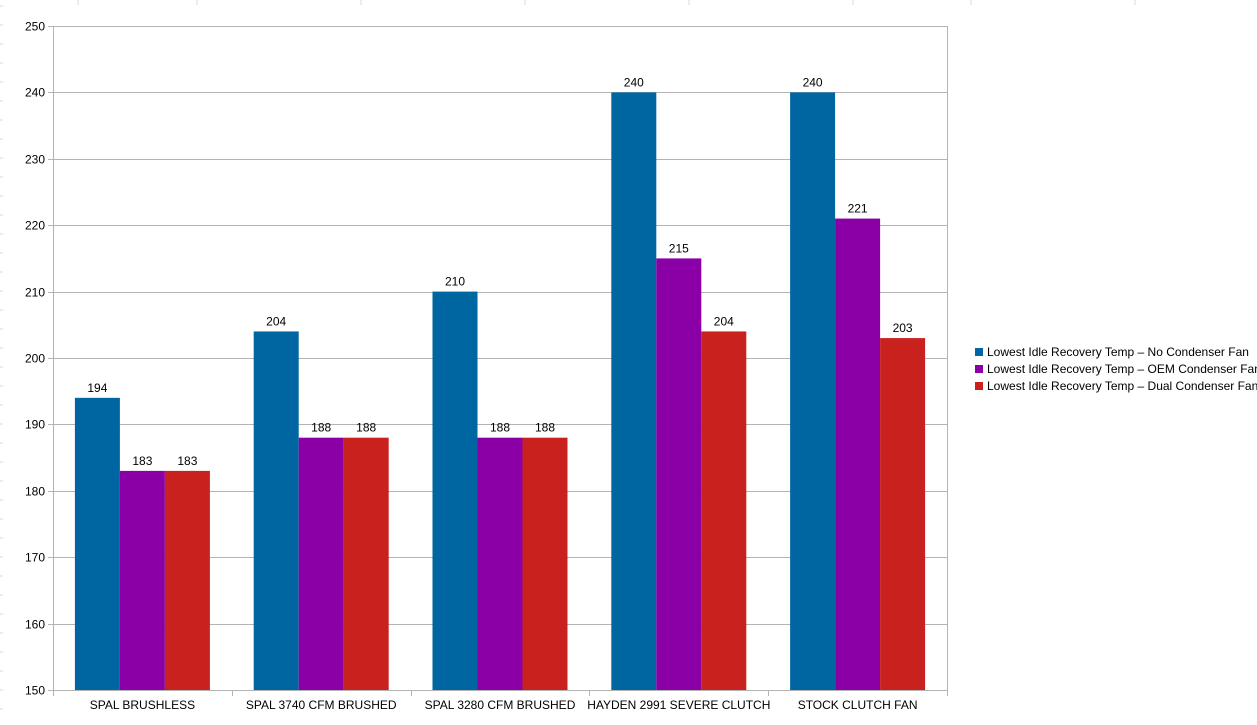 The height and width of the screenshot is (725, 1257). What do you see at coordinates (142, 705) in the screenshot?
I see `x-category-label: SPAL BRUSHLESS` at bounding box center [142, 705].